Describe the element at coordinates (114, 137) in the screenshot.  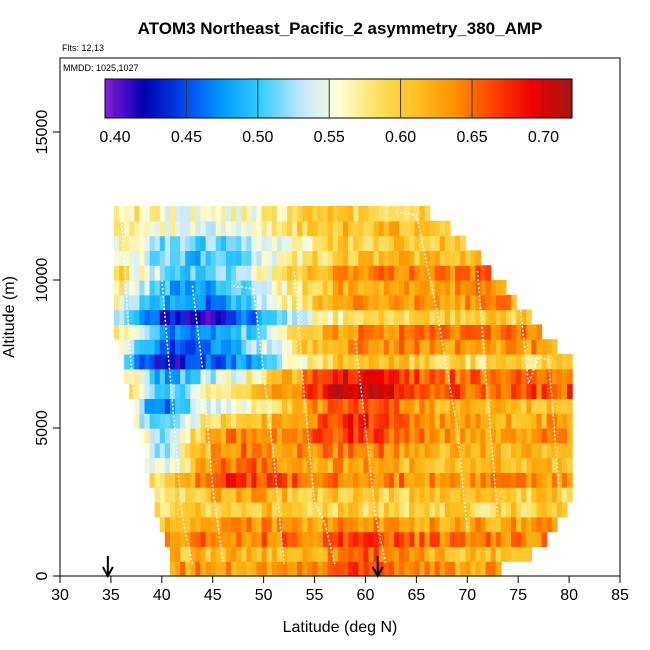
I see `colorbar-tick-label: 0.40` at that location.